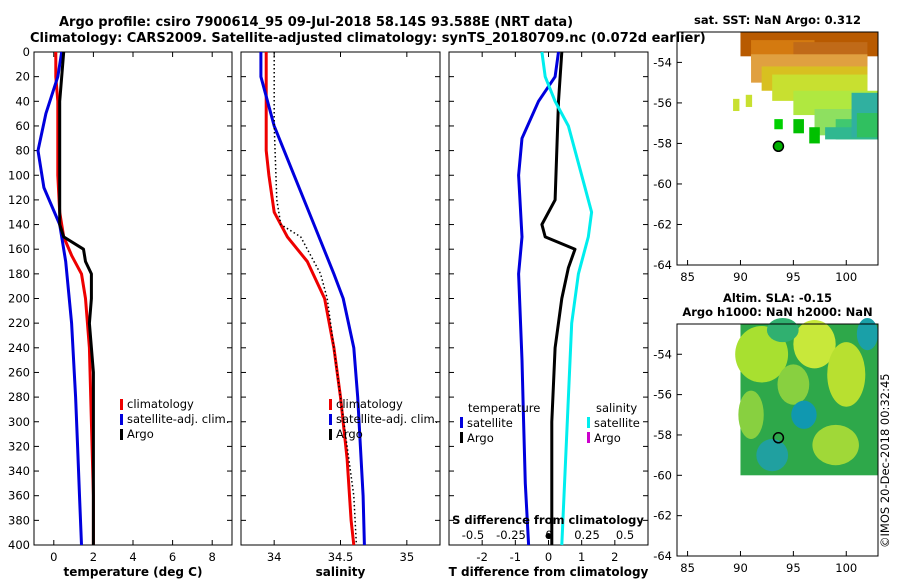  What do you see at coordinates (625, 535) in the screenshot?
I see `s-tick-label: 0.5` at bounding box center [625, 535].